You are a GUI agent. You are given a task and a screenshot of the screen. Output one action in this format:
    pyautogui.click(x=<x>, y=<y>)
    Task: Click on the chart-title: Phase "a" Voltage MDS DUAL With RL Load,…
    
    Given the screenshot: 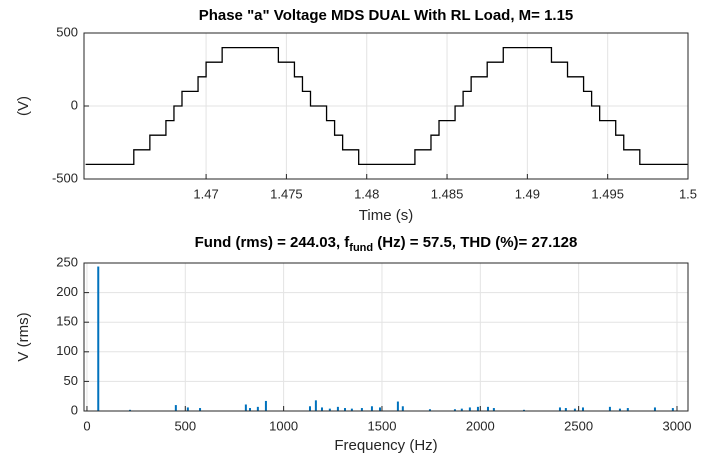 What is the action you would take?
    pyautogui.click(x=386, y=15)
    